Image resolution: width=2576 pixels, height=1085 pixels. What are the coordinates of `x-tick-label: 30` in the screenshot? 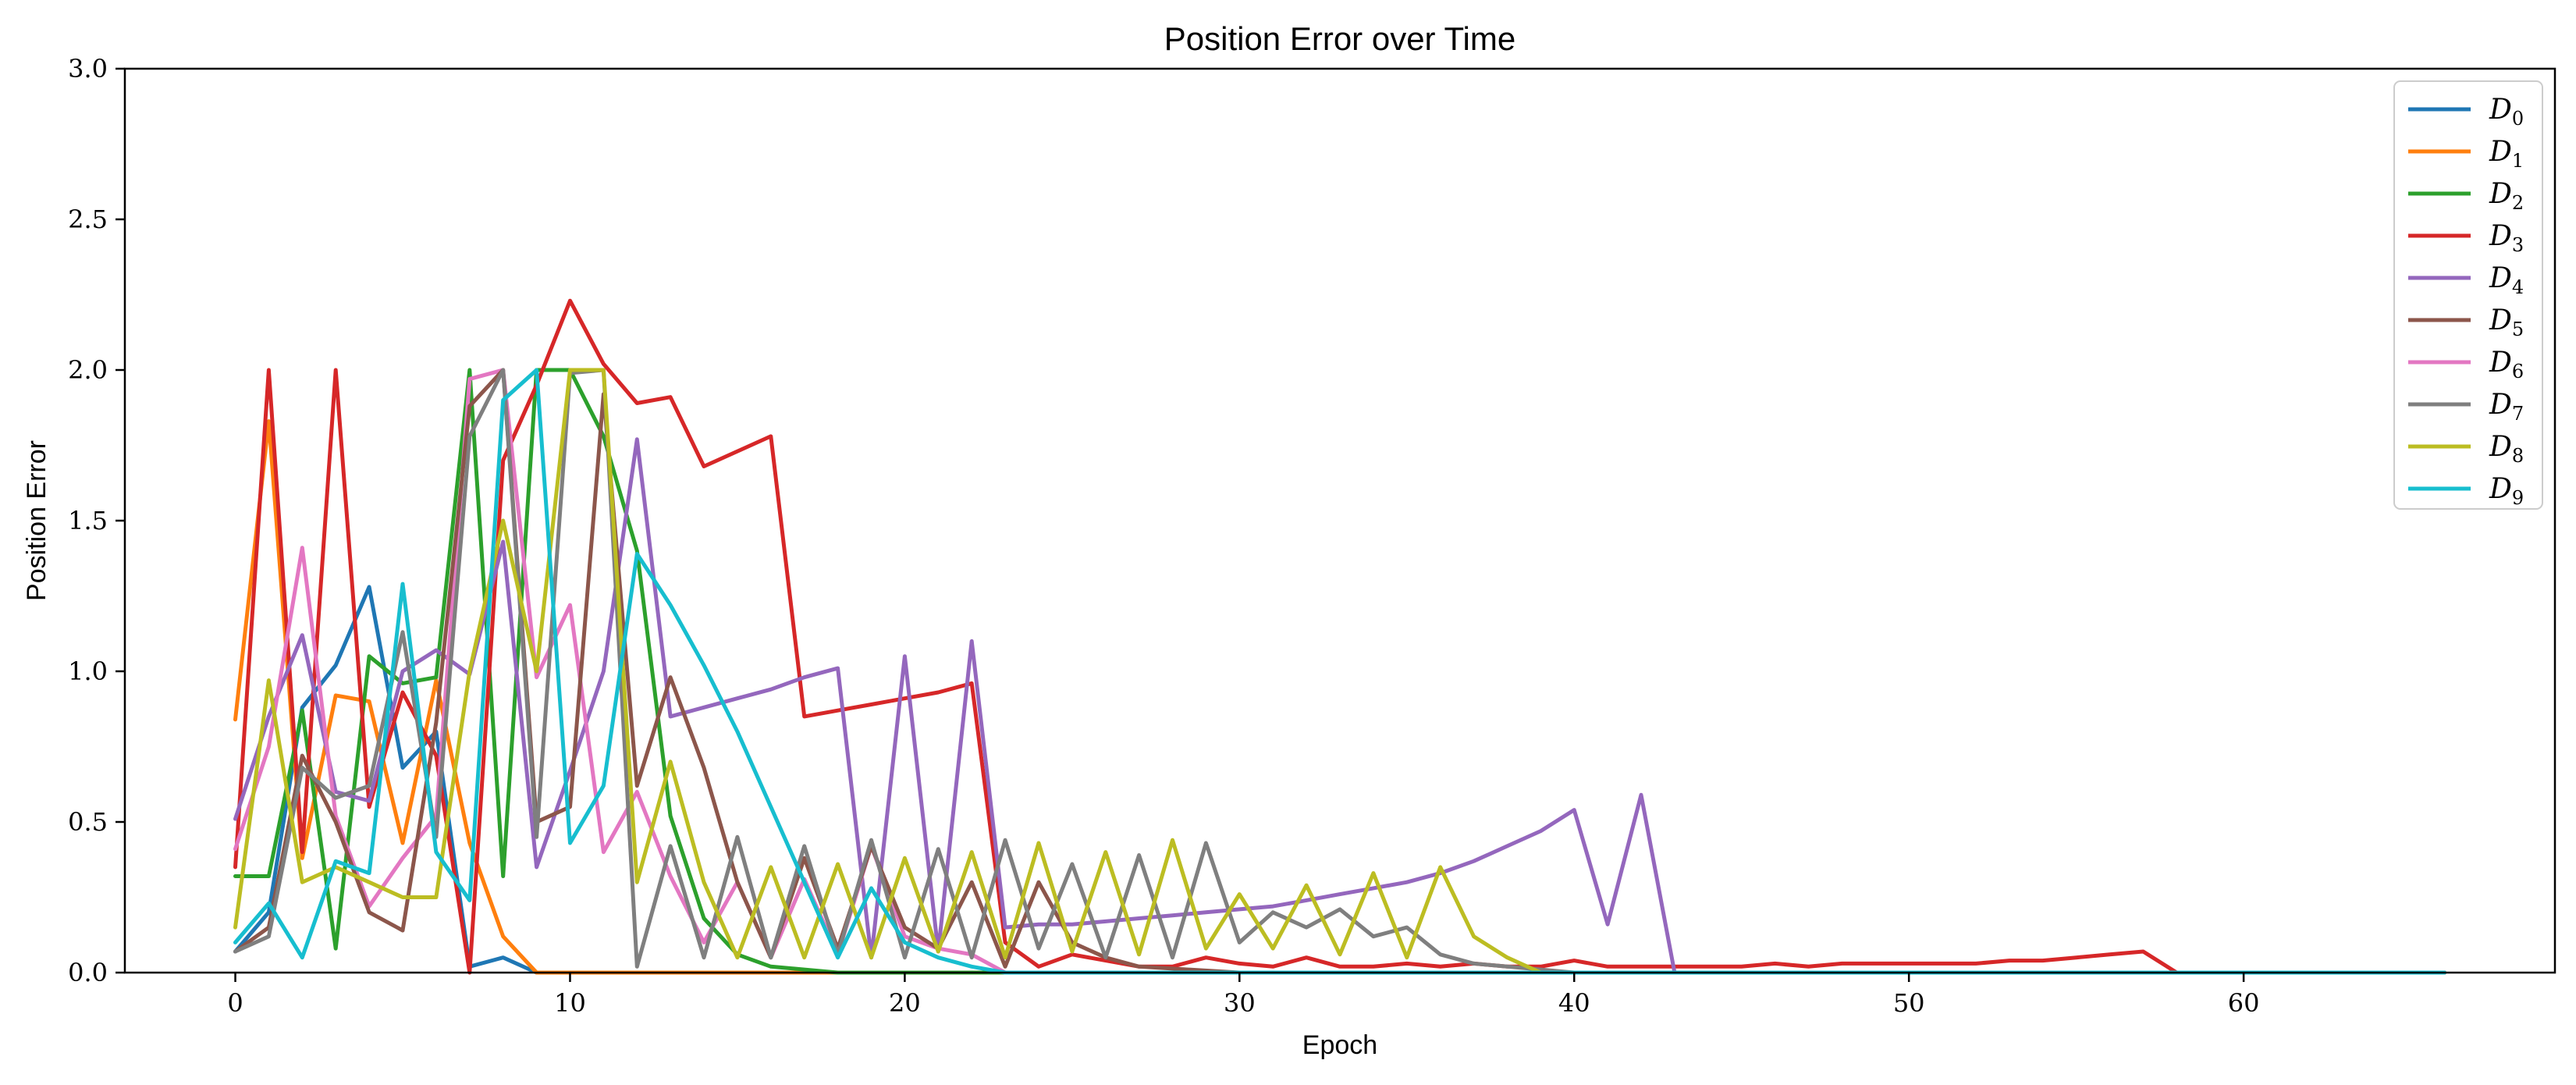 It's located at (1240, 1003).